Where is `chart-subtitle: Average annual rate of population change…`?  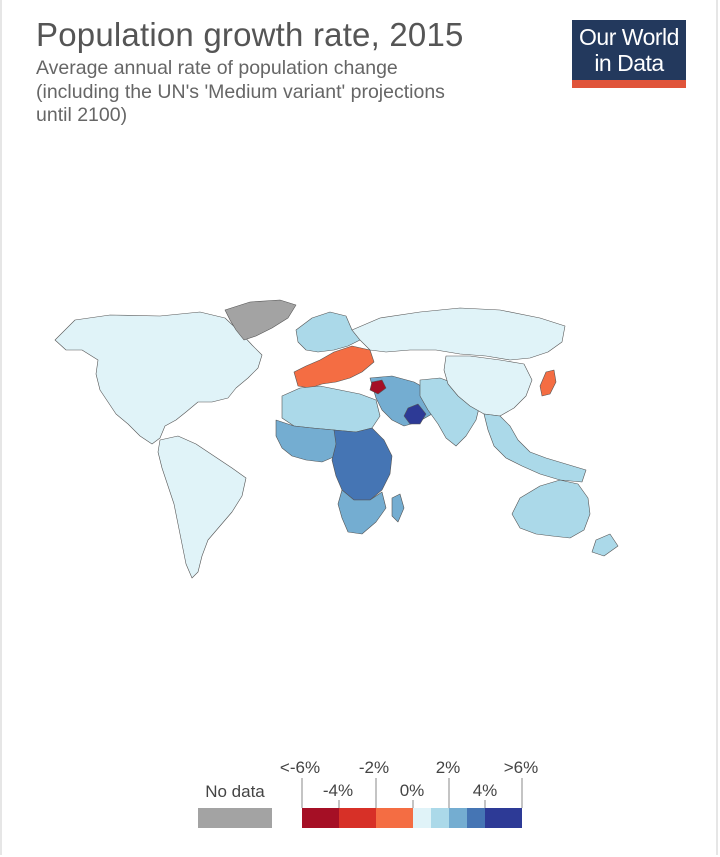
chart-subtitle: Average annual rate of population change… is located at coordinates (276, 92).